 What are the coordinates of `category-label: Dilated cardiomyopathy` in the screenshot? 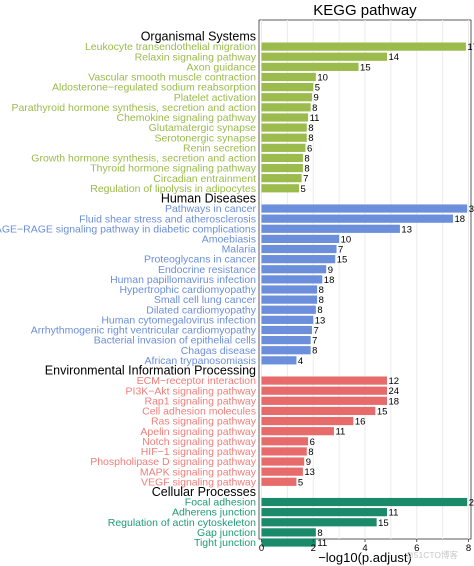 It's located at (201, 310).